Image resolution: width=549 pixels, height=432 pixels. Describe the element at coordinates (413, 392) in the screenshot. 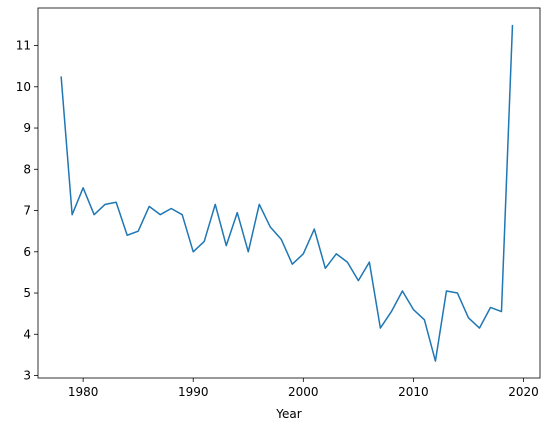

I see `x-tick-label: 2010` at that location.